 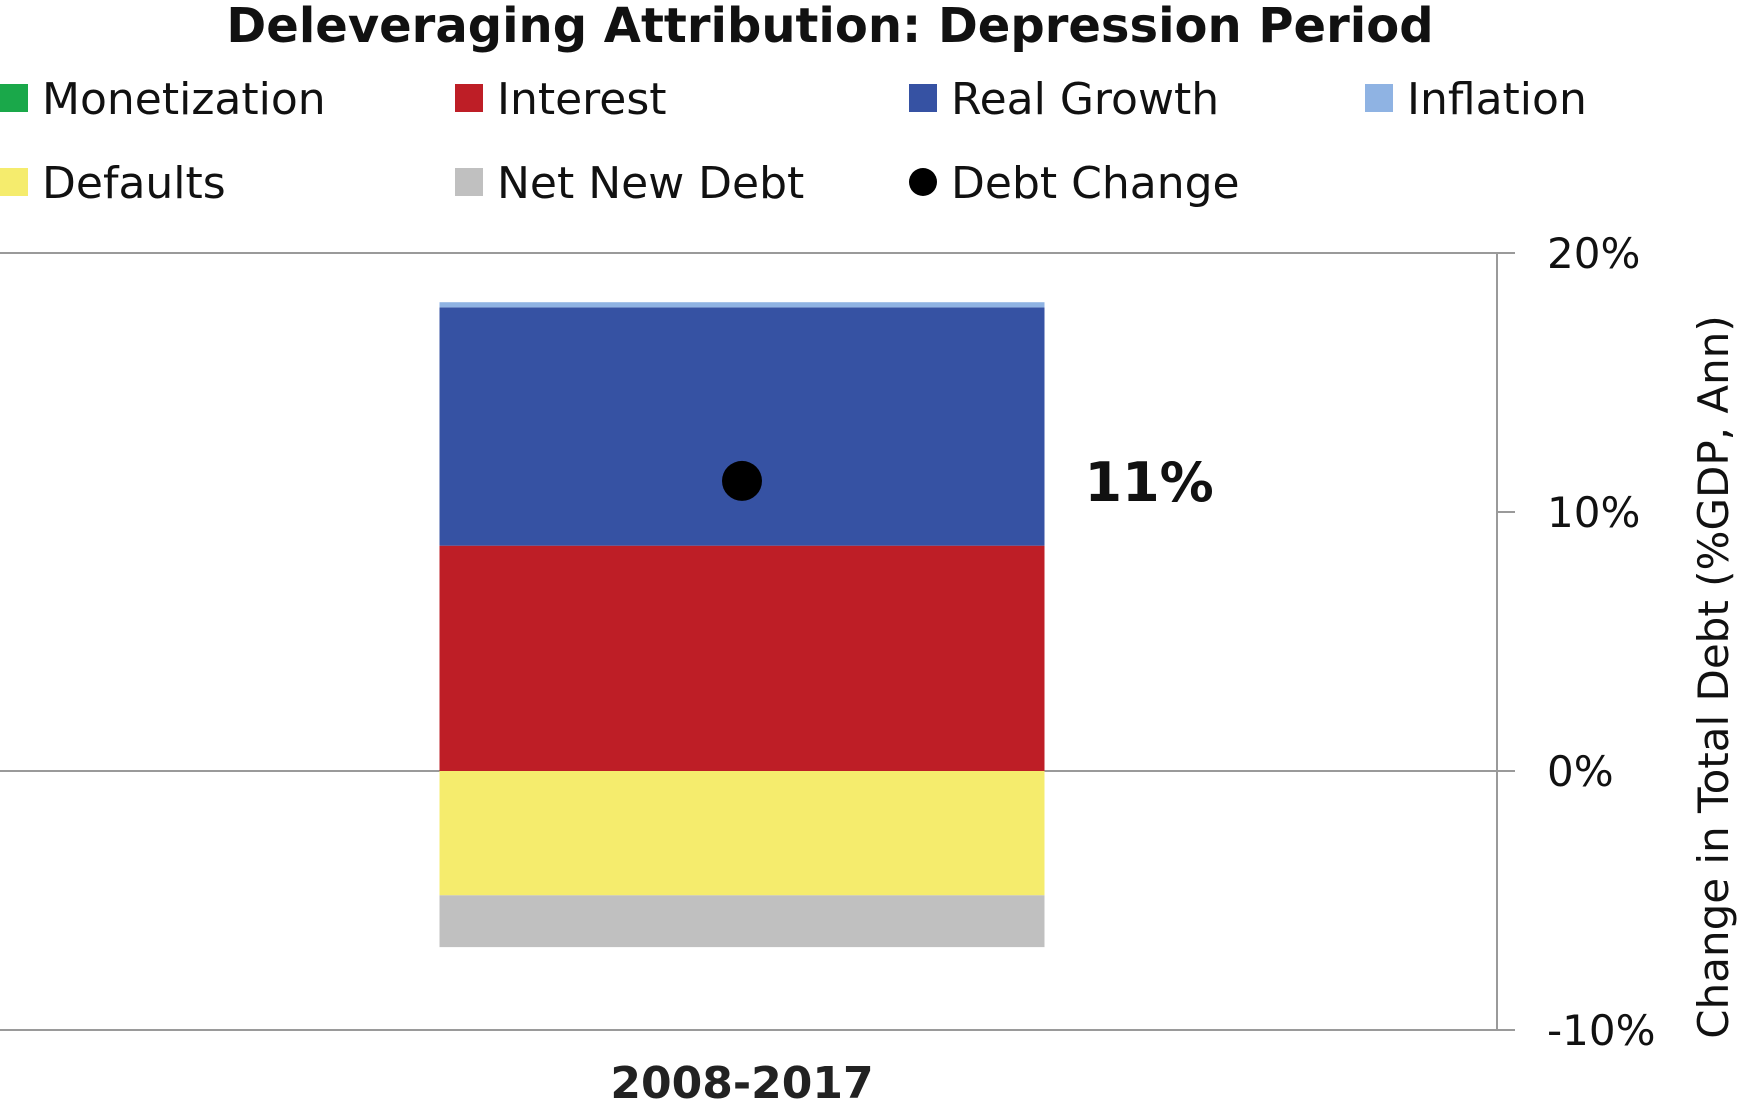 I want to click on legend-label: Net New Debt, so click(x=650, y=183).